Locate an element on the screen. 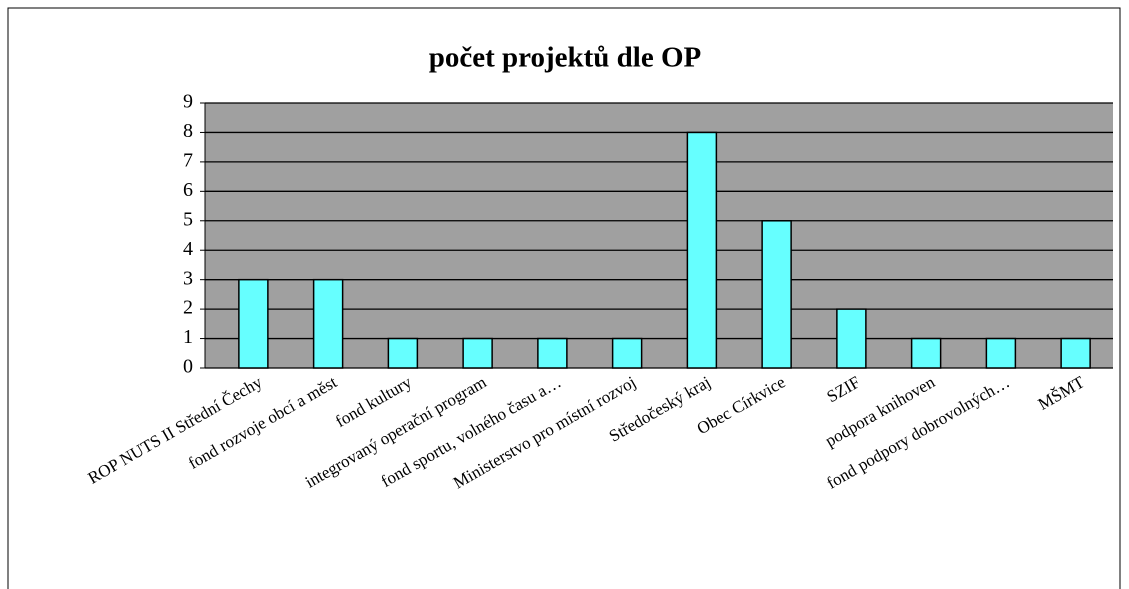 The width and height of the screenshot is (1129, 589). y-tick-label: 3 is located at coordinates (188, 278).